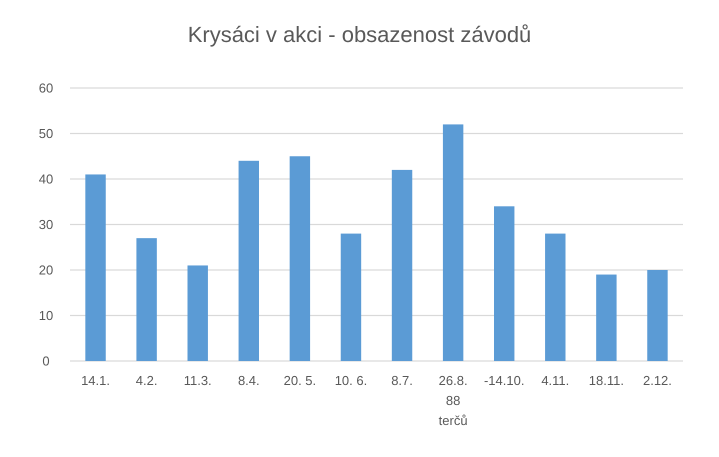  What do you see at coordinates (657, 380) in the screenshot?
I see `x-tick-label: 2.12.` at bounding box center [657, 380].